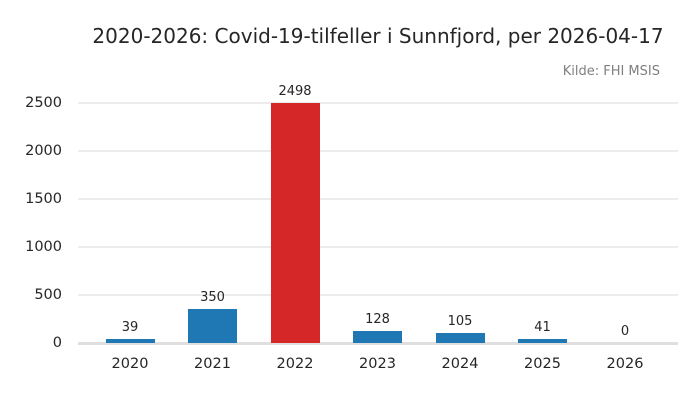 This screenshot has height=400, width=700. What do you see at coordinates (295, 223) in the screenshot?
I see `bar-2022` at bounding box center [295, 223].